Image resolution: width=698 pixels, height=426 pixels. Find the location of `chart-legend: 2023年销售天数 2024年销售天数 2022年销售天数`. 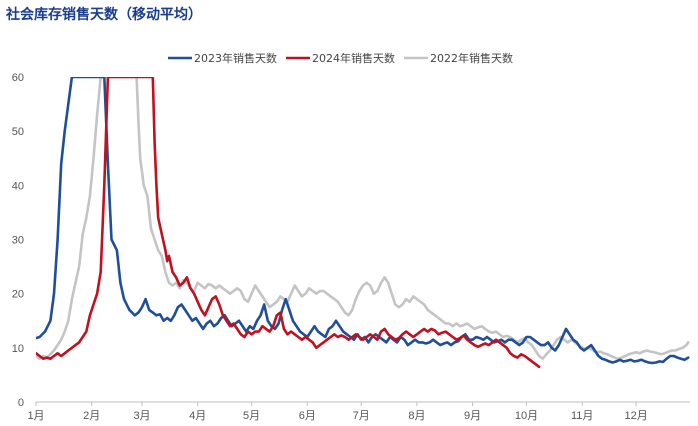

chart-legend: 2023年销售天数 2024年销售天数 2022年销售天数 is located at coordinates (340, 58).